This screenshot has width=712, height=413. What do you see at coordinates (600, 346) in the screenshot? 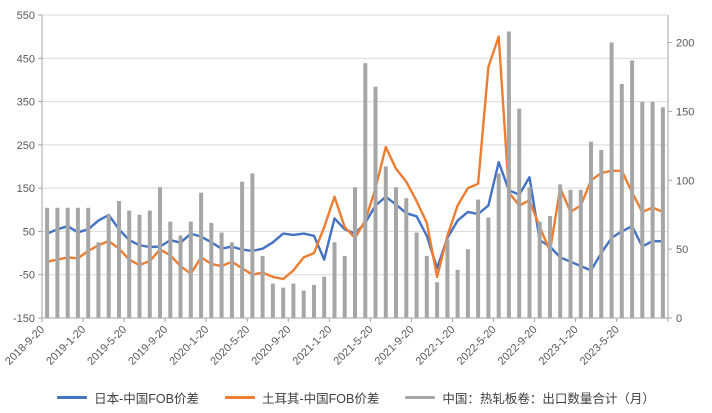
I see `x-axis-tick-label: 2023-5-20` at bounding box center [600, 346].